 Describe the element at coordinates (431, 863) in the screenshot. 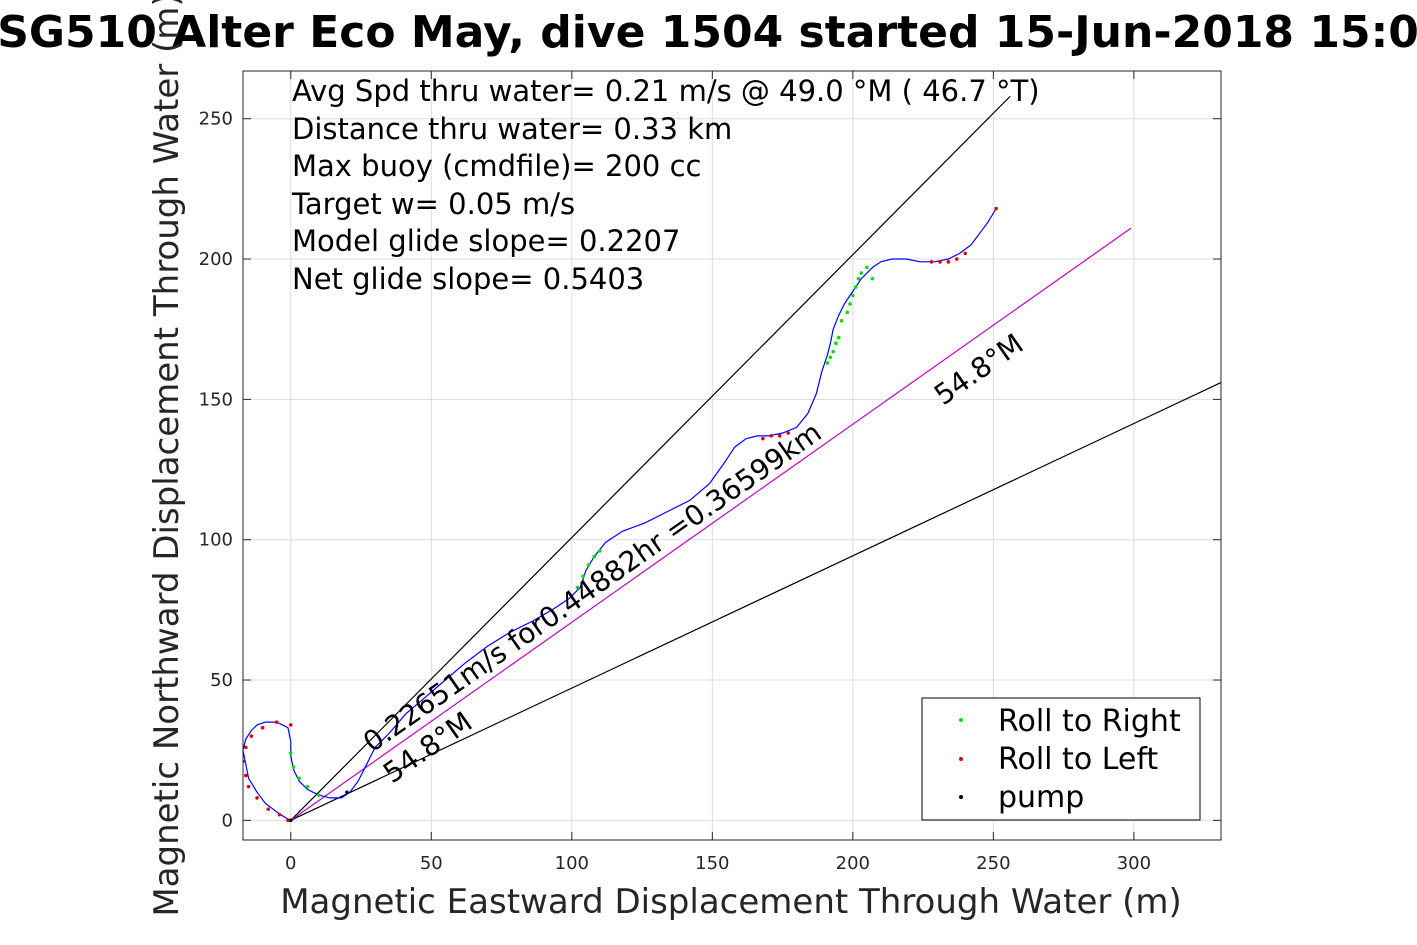

I see `x-tick-label: 50` at that location.